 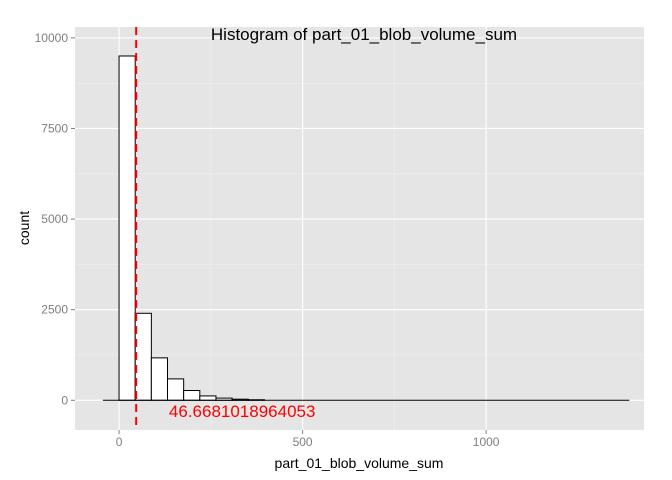 What do you see at coordinates (303, 442) in the screenshot?
I see `x-tick-label: 500` at bounding box center [303, 442].